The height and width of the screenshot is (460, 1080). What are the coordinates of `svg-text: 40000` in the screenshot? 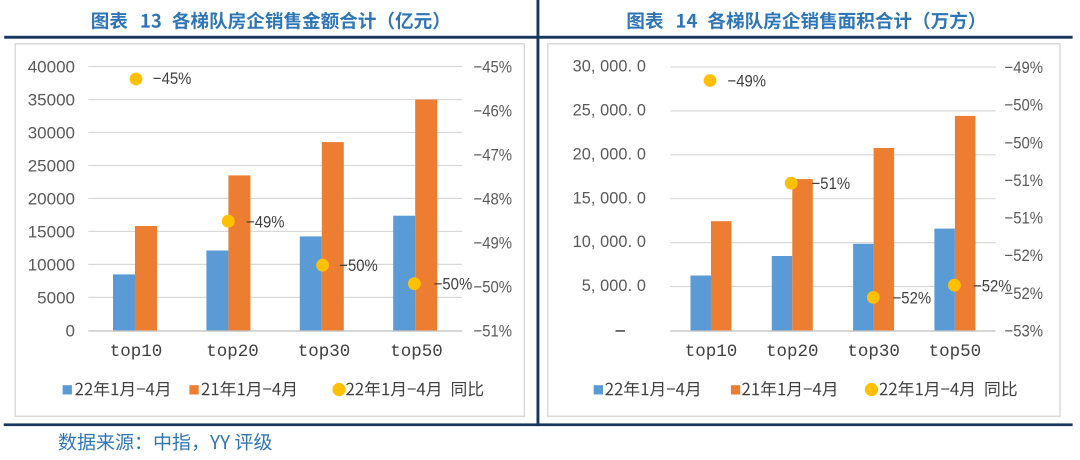 It's located at (51, 67).